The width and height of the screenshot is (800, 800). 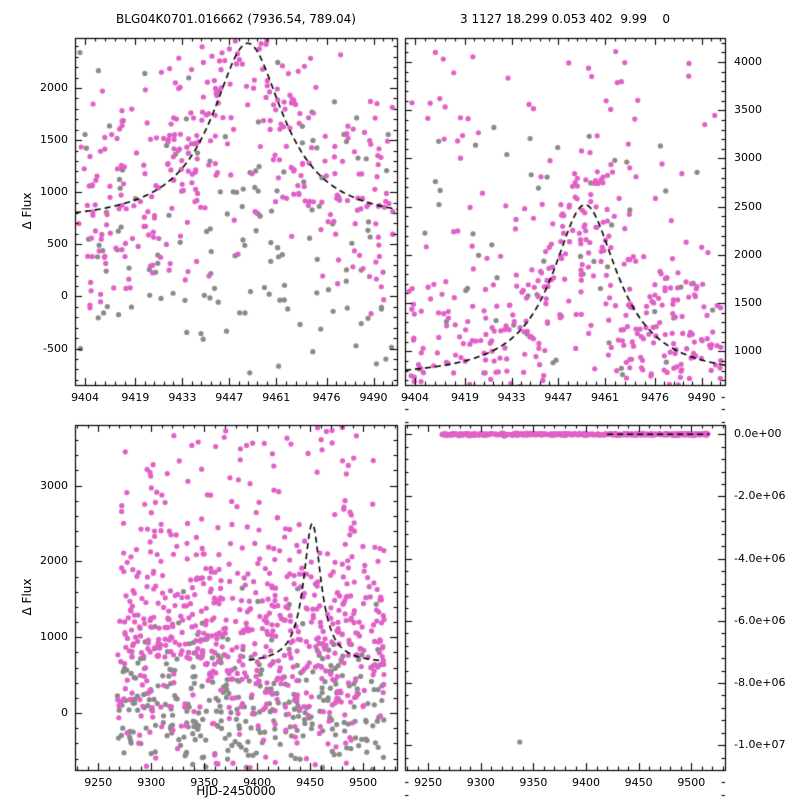 I want to click on y-tick-label: -8.0e+06, so click(x=760, y=682).